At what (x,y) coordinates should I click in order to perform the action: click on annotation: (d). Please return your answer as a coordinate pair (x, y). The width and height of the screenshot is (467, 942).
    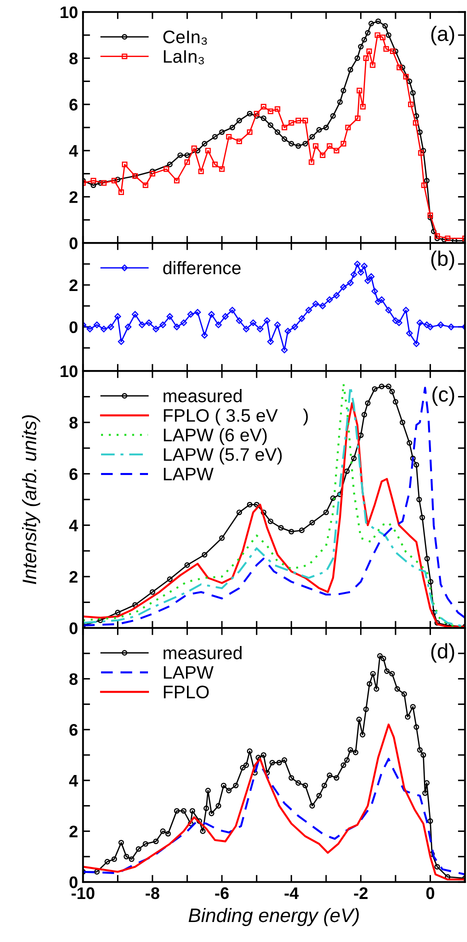
    Looking at the image, I should click on (442, 653).